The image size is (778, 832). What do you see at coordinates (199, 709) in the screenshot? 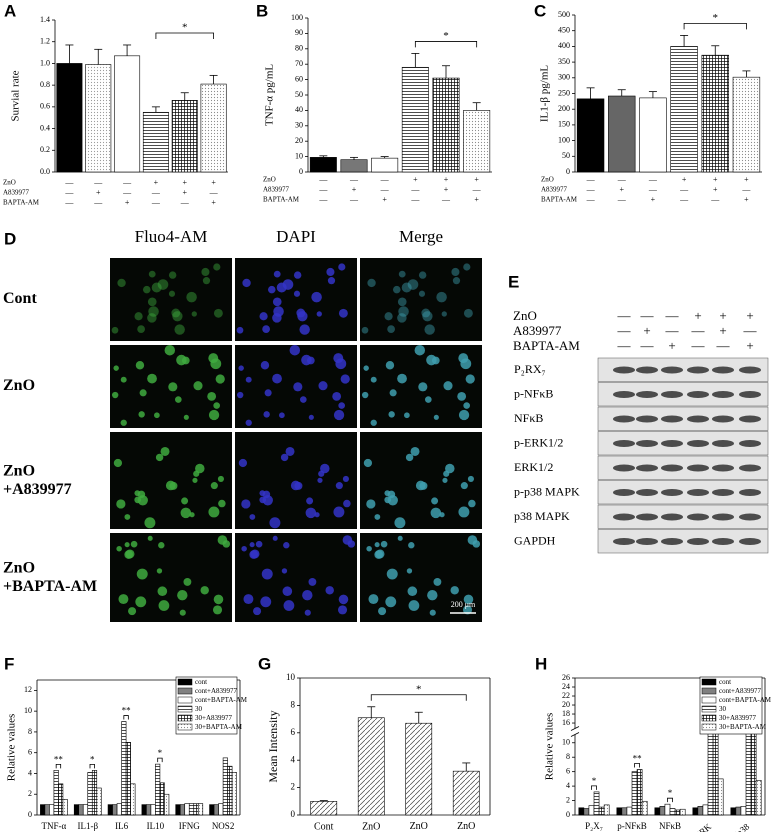
I see `legend-label: 30` at bounding box center [199, 709].